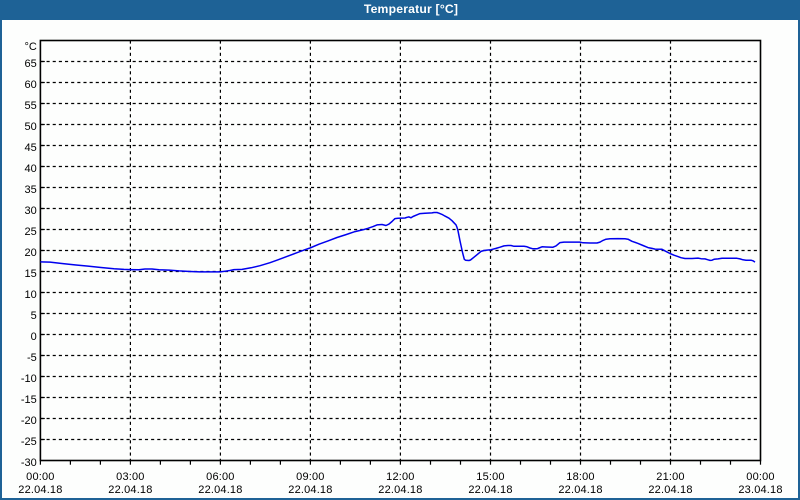  What do you see at coordinates (490, 477) in the screenshot?
I see `svg-text: 15:00` at bounding box center [490, 477].